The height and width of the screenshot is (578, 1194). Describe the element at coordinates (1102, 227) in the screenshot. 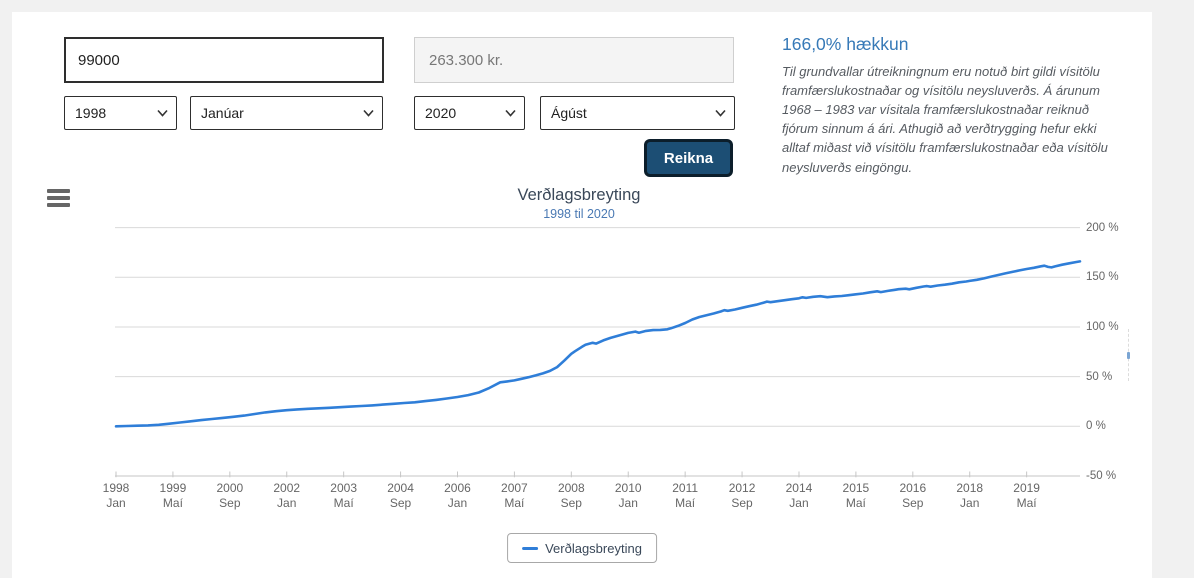

I see `y-tick-label: 200 %` at that location.